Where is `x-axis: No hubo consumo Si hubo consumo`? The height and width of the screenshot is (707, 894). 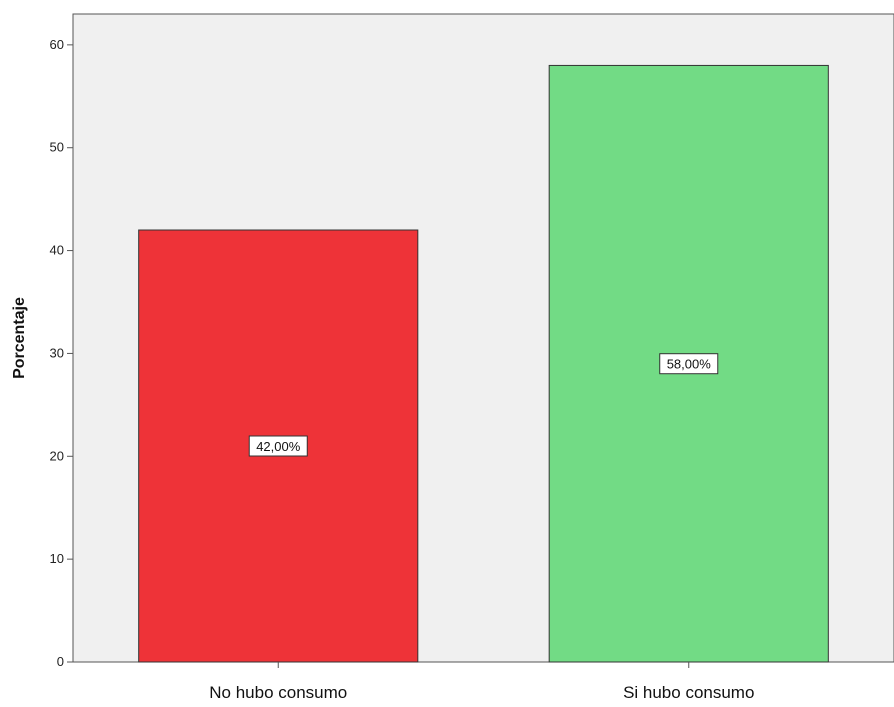 x-axis: No hubo consumo Si hubo consumo is located at coordinates (481, 682).